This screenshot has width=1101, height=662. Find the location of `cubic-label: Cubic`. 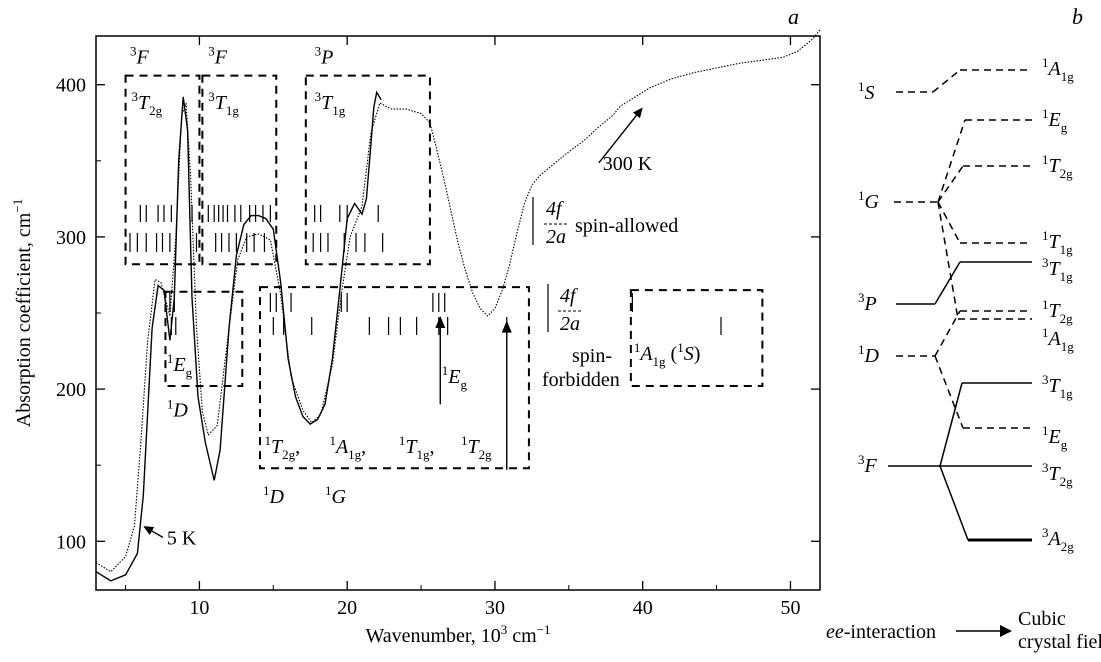

cubic-label: Cubic is located at coordinates (1042, 619).